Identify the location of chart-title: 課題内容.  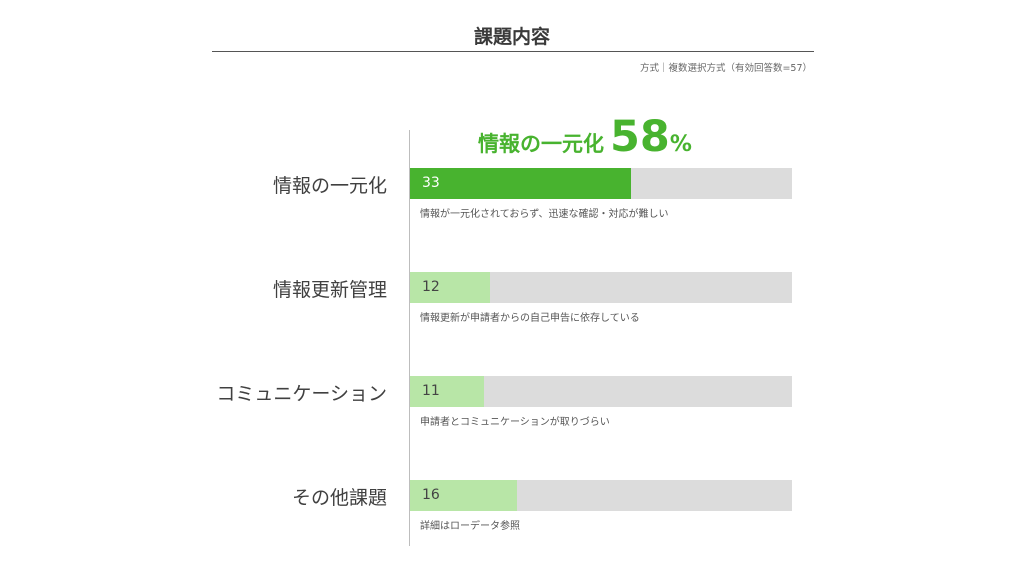
(511, 37).